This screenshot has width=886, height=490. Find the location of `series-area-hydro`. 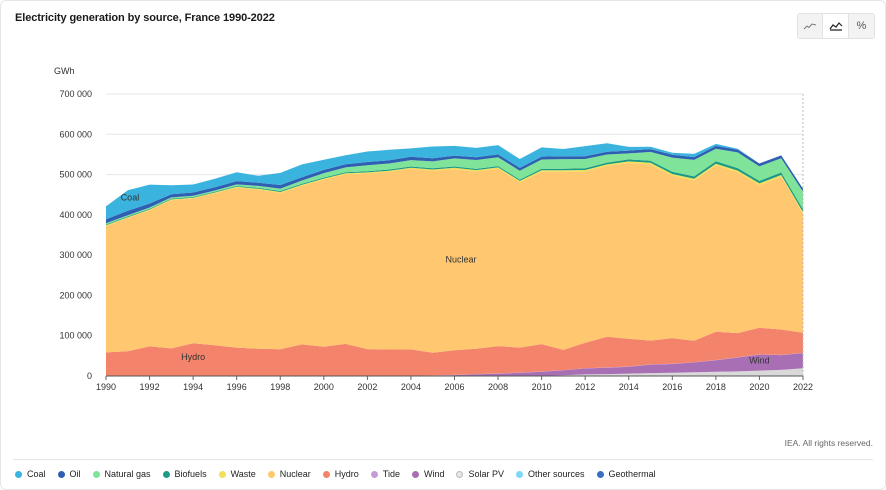

series-area-hydro is located at coordinates (454, 351).